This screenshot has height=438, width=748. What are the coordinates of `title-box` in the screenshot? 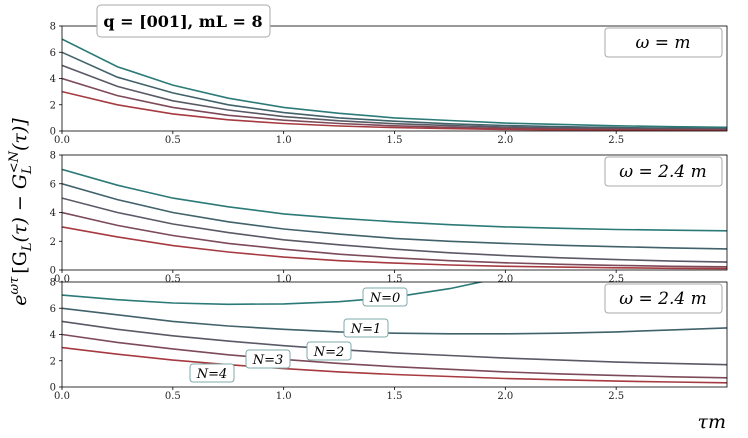 It's located at (183, 21).